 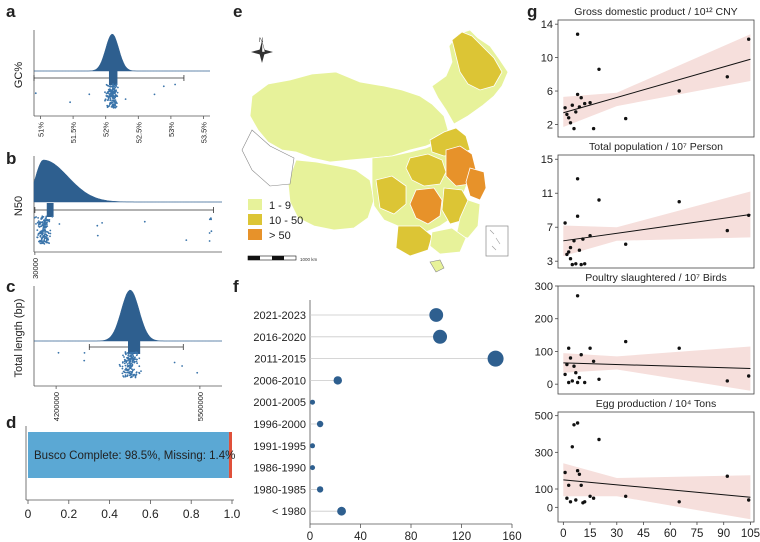 I want to click on tick-label-a: 51%, so click(x=41, y=129).